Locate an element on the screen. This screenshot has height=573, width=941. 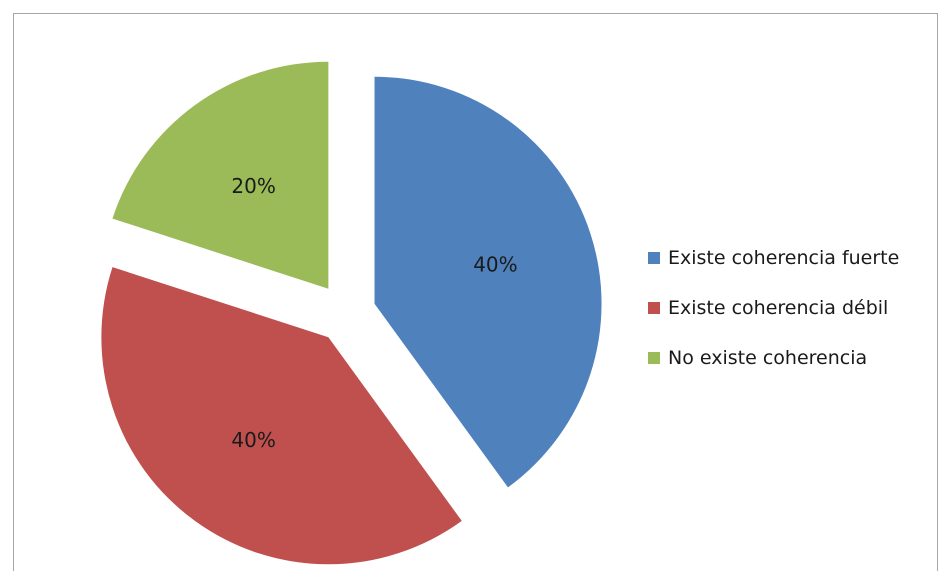
legend-label-no-existe-coherencia: No existe coherencia is located at coordinates (768, 358).